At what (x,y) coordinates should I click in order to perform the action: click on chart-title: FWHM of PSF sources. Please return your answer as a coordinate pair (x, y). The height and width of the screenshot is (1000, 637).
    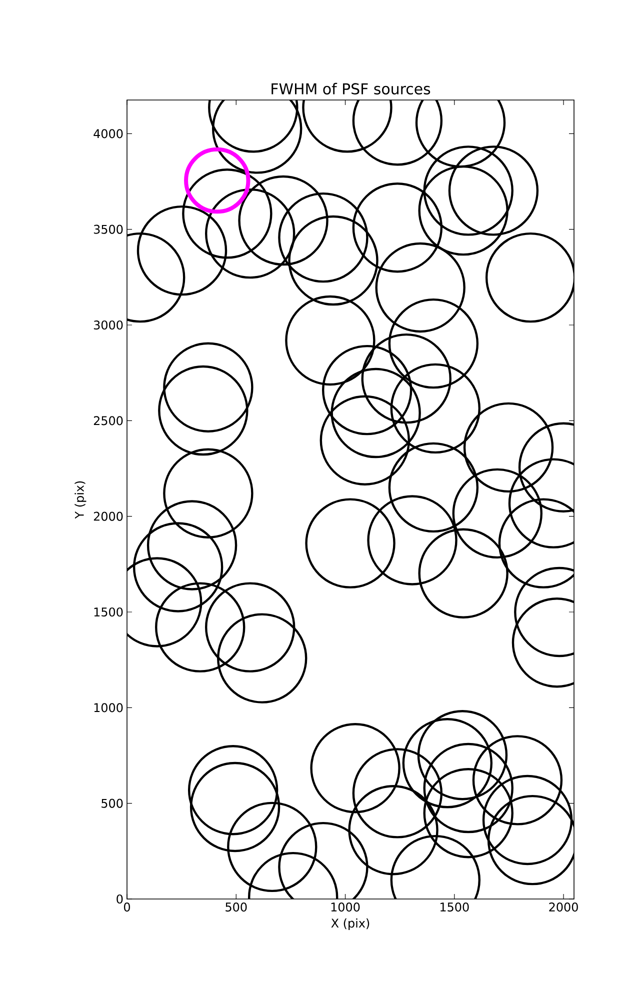
    Looking at the image, I should click on (351, 88).